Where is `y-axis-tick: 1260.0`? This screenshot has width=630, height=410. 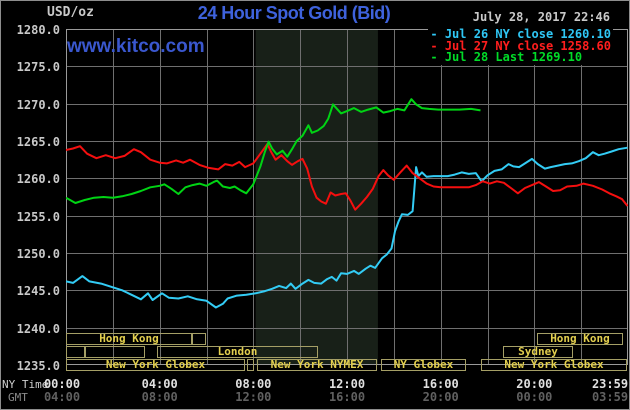
y-axis-tick: 1260.0 is located at coordinates (38, 179).